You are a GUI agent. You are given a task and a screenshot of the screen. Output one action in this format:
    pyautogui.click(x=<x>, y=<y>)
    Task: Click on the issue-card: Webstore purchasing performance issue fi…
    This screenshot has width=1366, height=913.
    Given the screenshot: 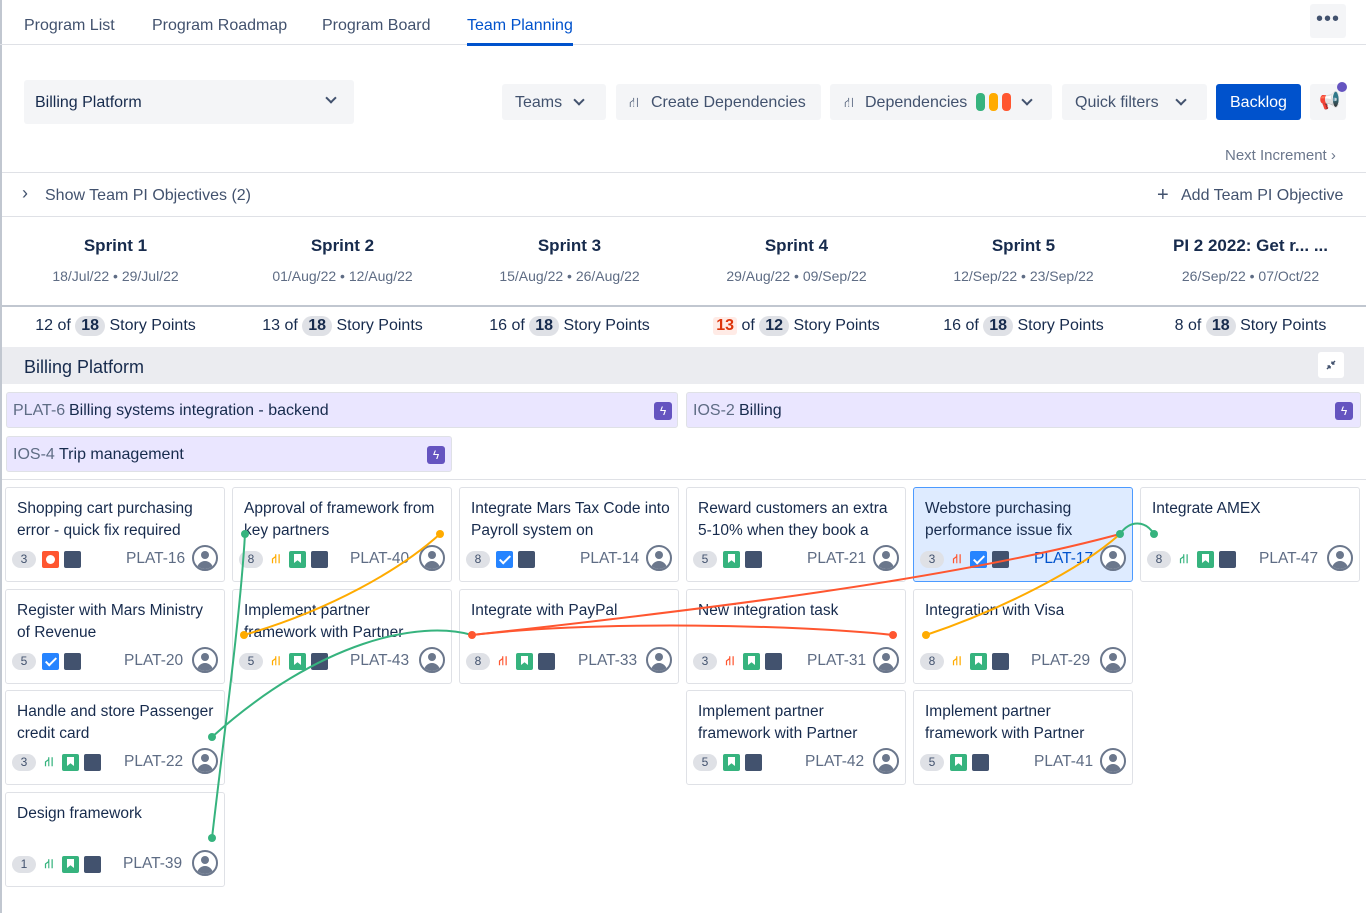 What is the action you would take?
    pyautogui.click(x=1023, y=534)
    